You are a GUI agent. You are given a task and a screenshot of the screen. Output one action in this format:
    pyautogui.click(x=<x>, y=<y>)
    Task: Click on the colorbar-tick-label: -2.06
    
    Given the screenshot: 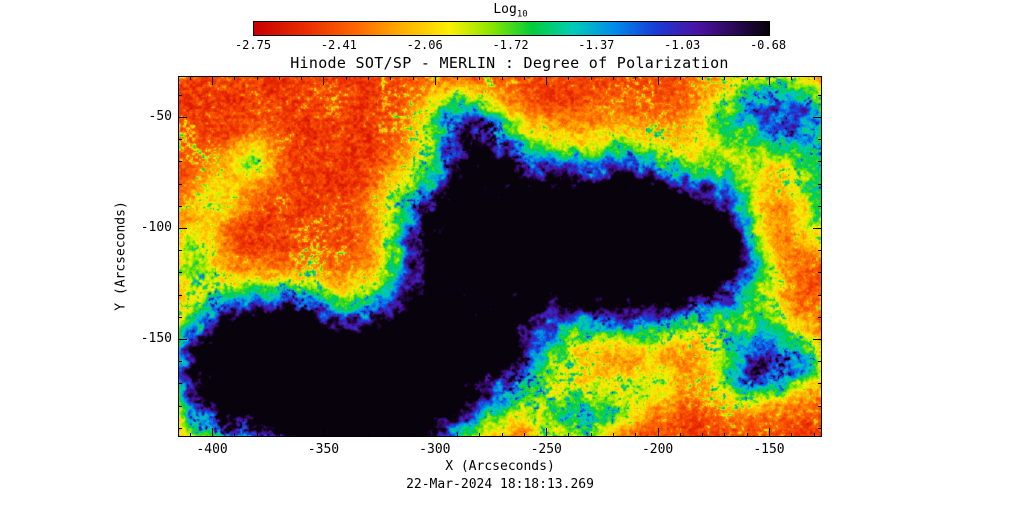 What is the action you would take?
    pyautogui.click(x=424, y=45)
    